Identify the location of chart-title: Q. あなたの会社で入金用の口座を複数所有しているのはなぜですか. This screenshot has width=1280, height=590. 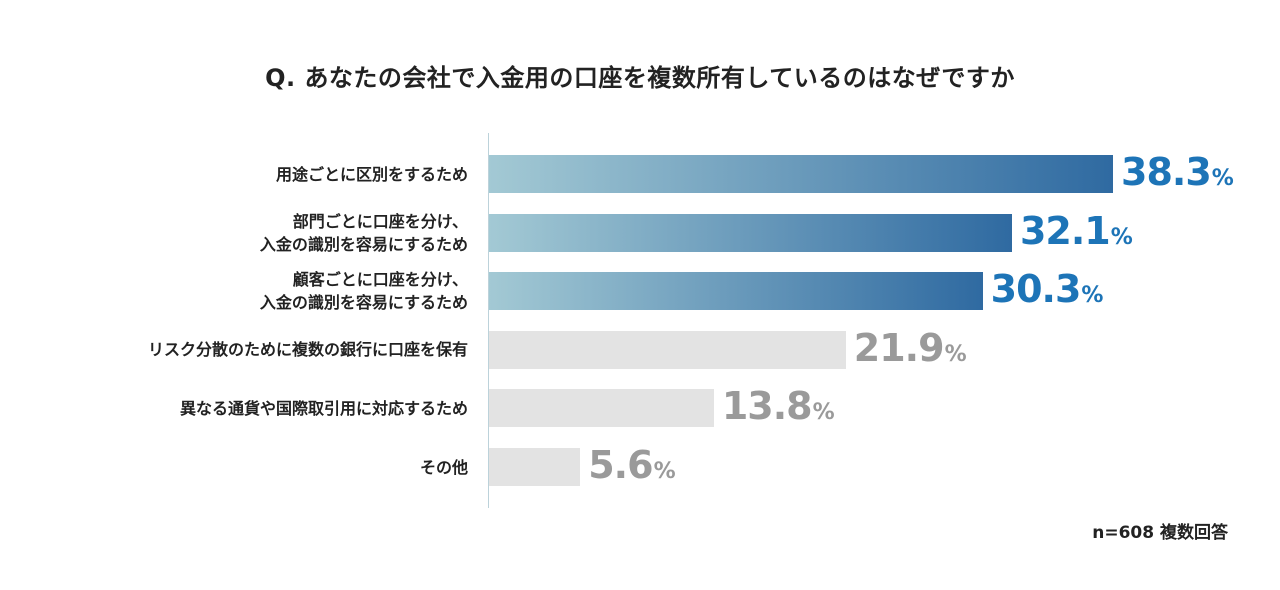
(640, 78).